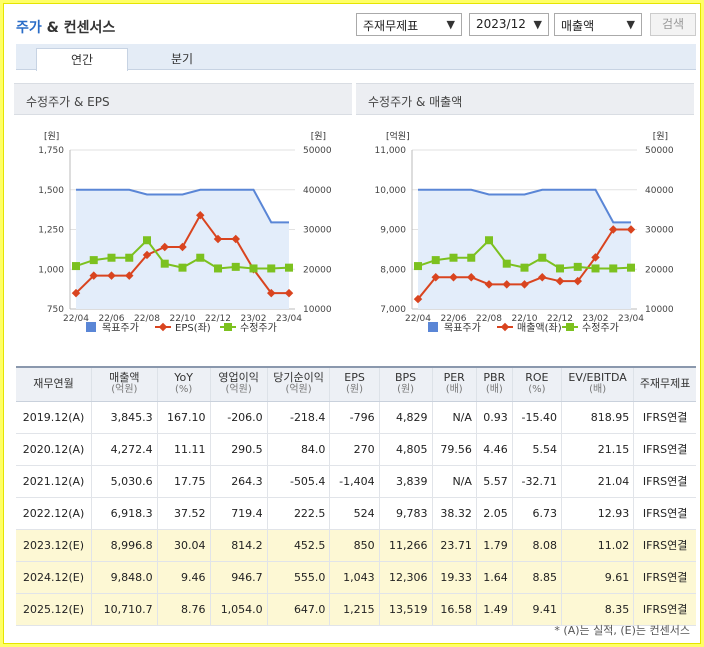 Image resolution: width=704 pixels, height=647 pixels. What do you see at coordinates (393, 270) in the screenshot?
I see `left-tick-label: 8,000` at bounding box center [393, 270].